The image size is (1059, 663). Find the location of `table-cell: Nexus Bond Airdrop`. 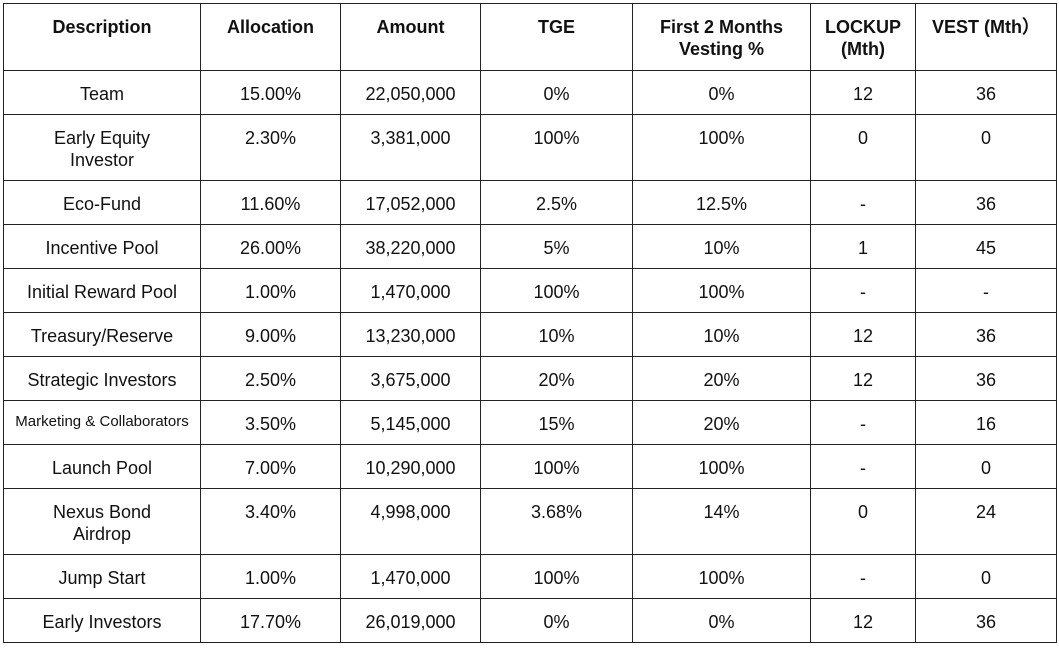

table-cell: Nexus Bond Airdrop is located at coordinates (102, 521).